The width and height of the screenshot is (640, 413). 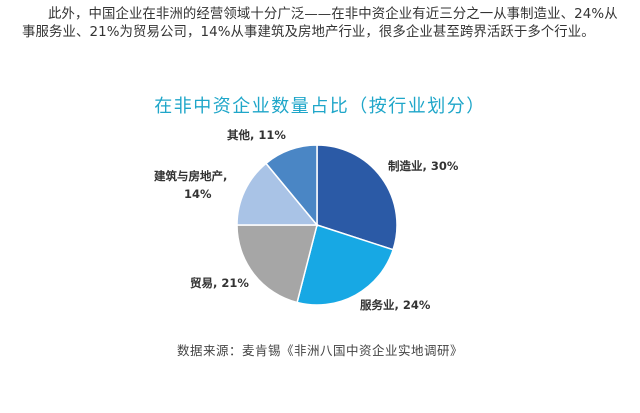 I want to click on chart-title: 在非中资企业数量占比（按行业划分）, so click(x=320, y=106).